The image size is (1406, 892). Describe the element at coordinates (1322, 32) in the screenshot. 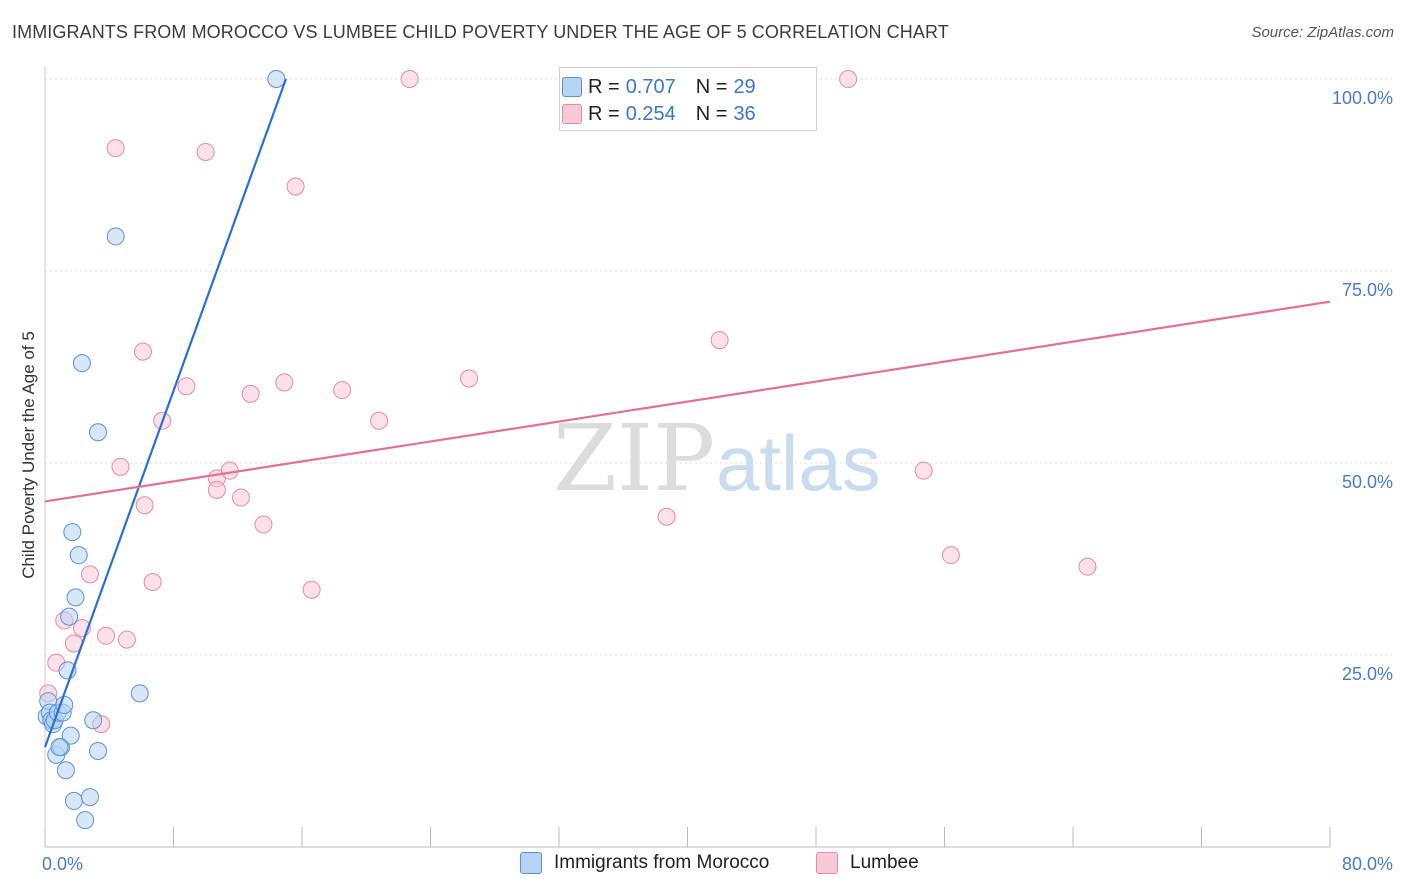

I see `source-label: Source: ZipAtlas.com` at that location.